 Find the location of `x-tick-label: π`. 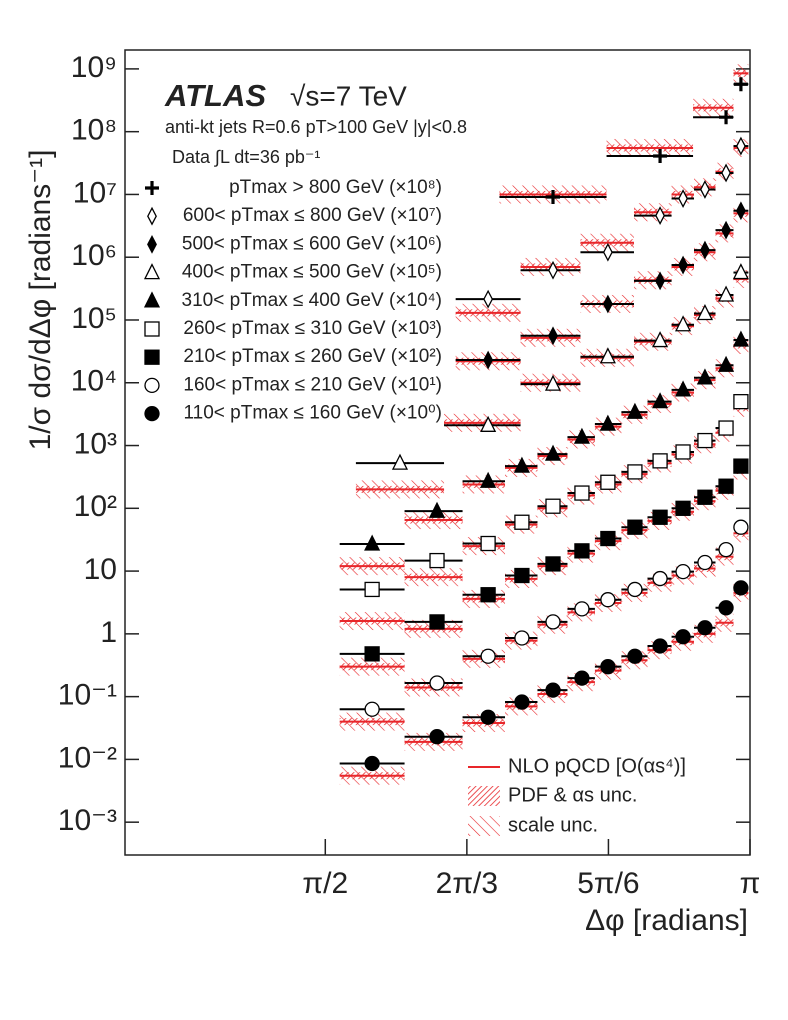

x-tick-label: π is located at coordinates (750, 883).